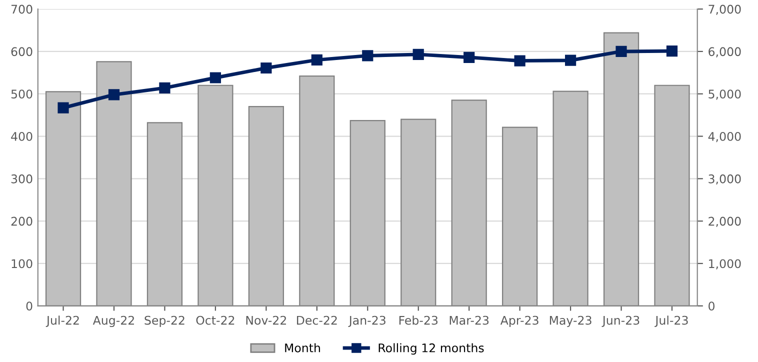  What do you see at coordinates (21, 179) in the screenshot?
I see `y-tick-label: 300` at bounding box center [21, 179].